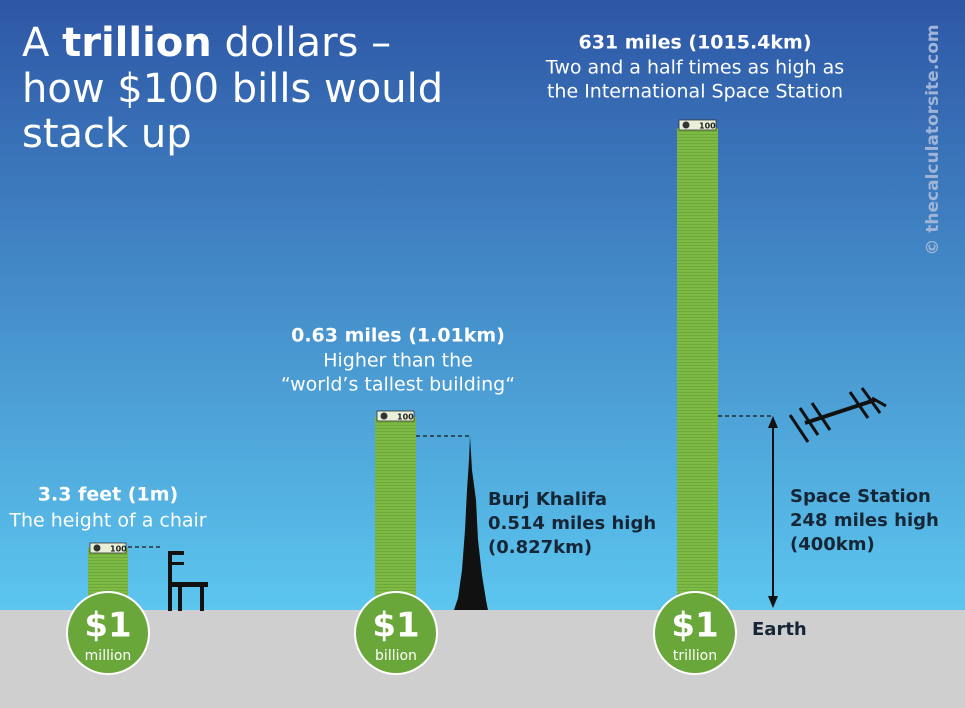 Image resolution: width=965 pixels, height=708 pixels. What do you see at coordinates (206, 43) in the screenshot?
I see `title: A trillion dollars –` at bounding box center [206, 43].